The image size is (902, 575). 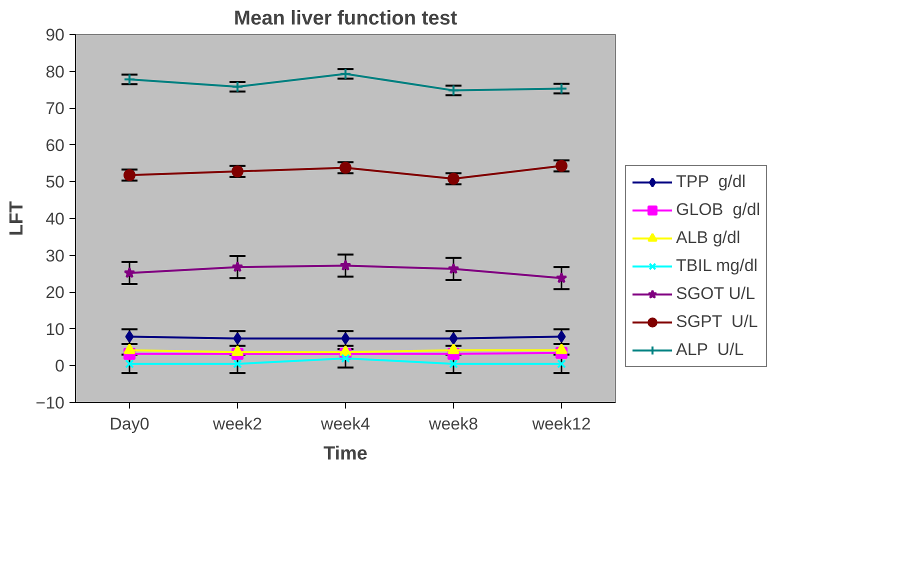 I want to click on x-axis-title: Time, so click(x=346, y=454).